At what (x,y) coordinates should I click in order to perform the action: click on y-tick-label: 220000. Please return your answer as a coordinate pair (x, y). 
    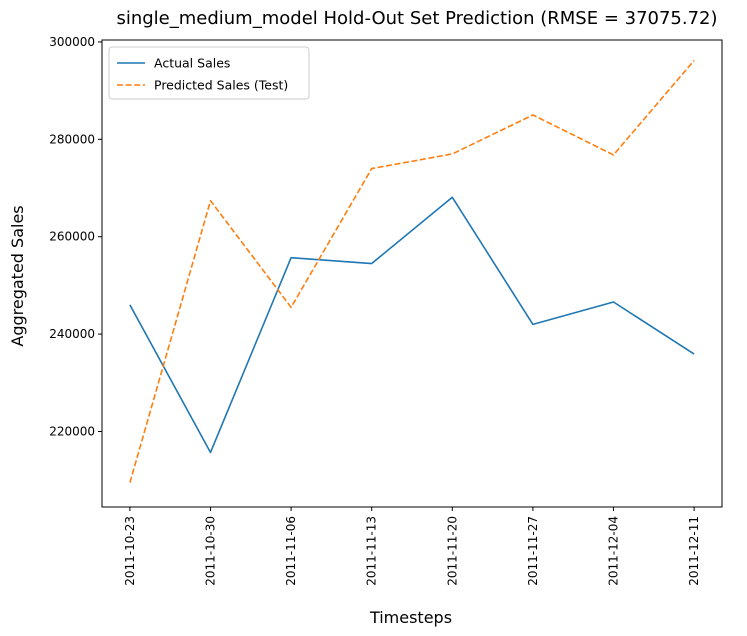
    Looking at the image, I should click on (72, 432).